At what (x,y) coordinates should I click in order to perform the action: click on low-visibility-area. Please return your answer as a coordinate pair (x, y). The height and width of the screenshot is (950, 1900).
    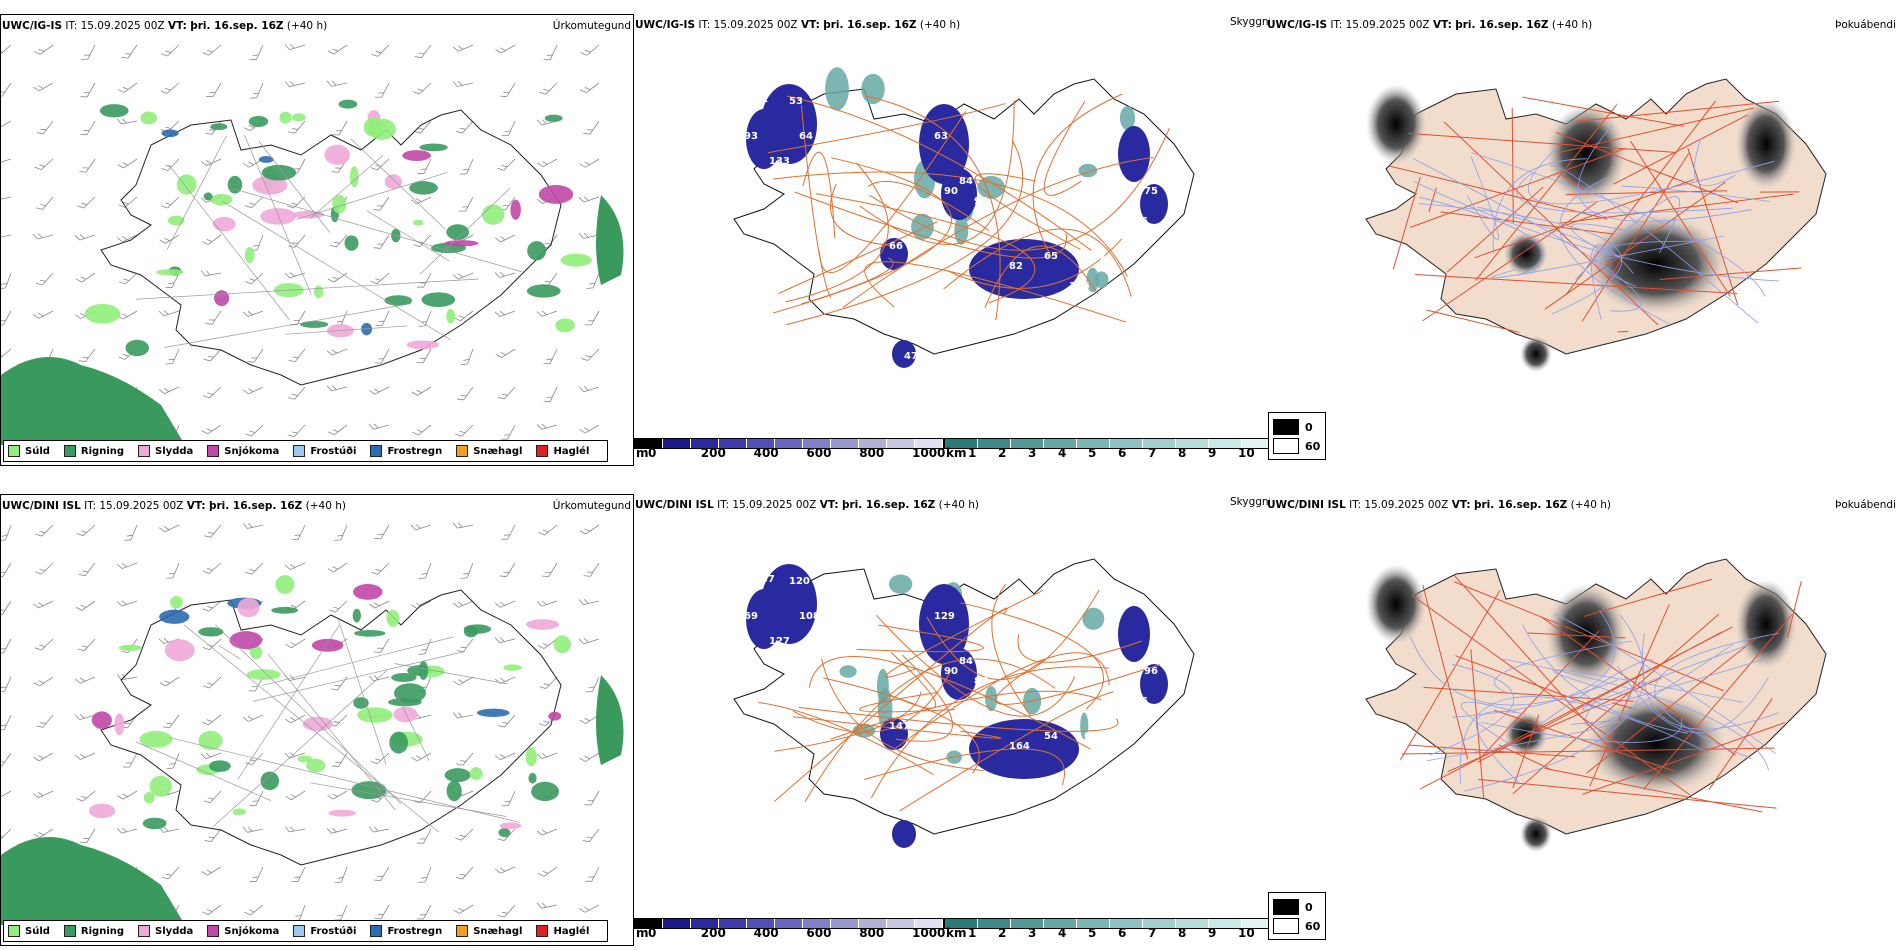
    Looking at the image, I should click on (1127, 118).